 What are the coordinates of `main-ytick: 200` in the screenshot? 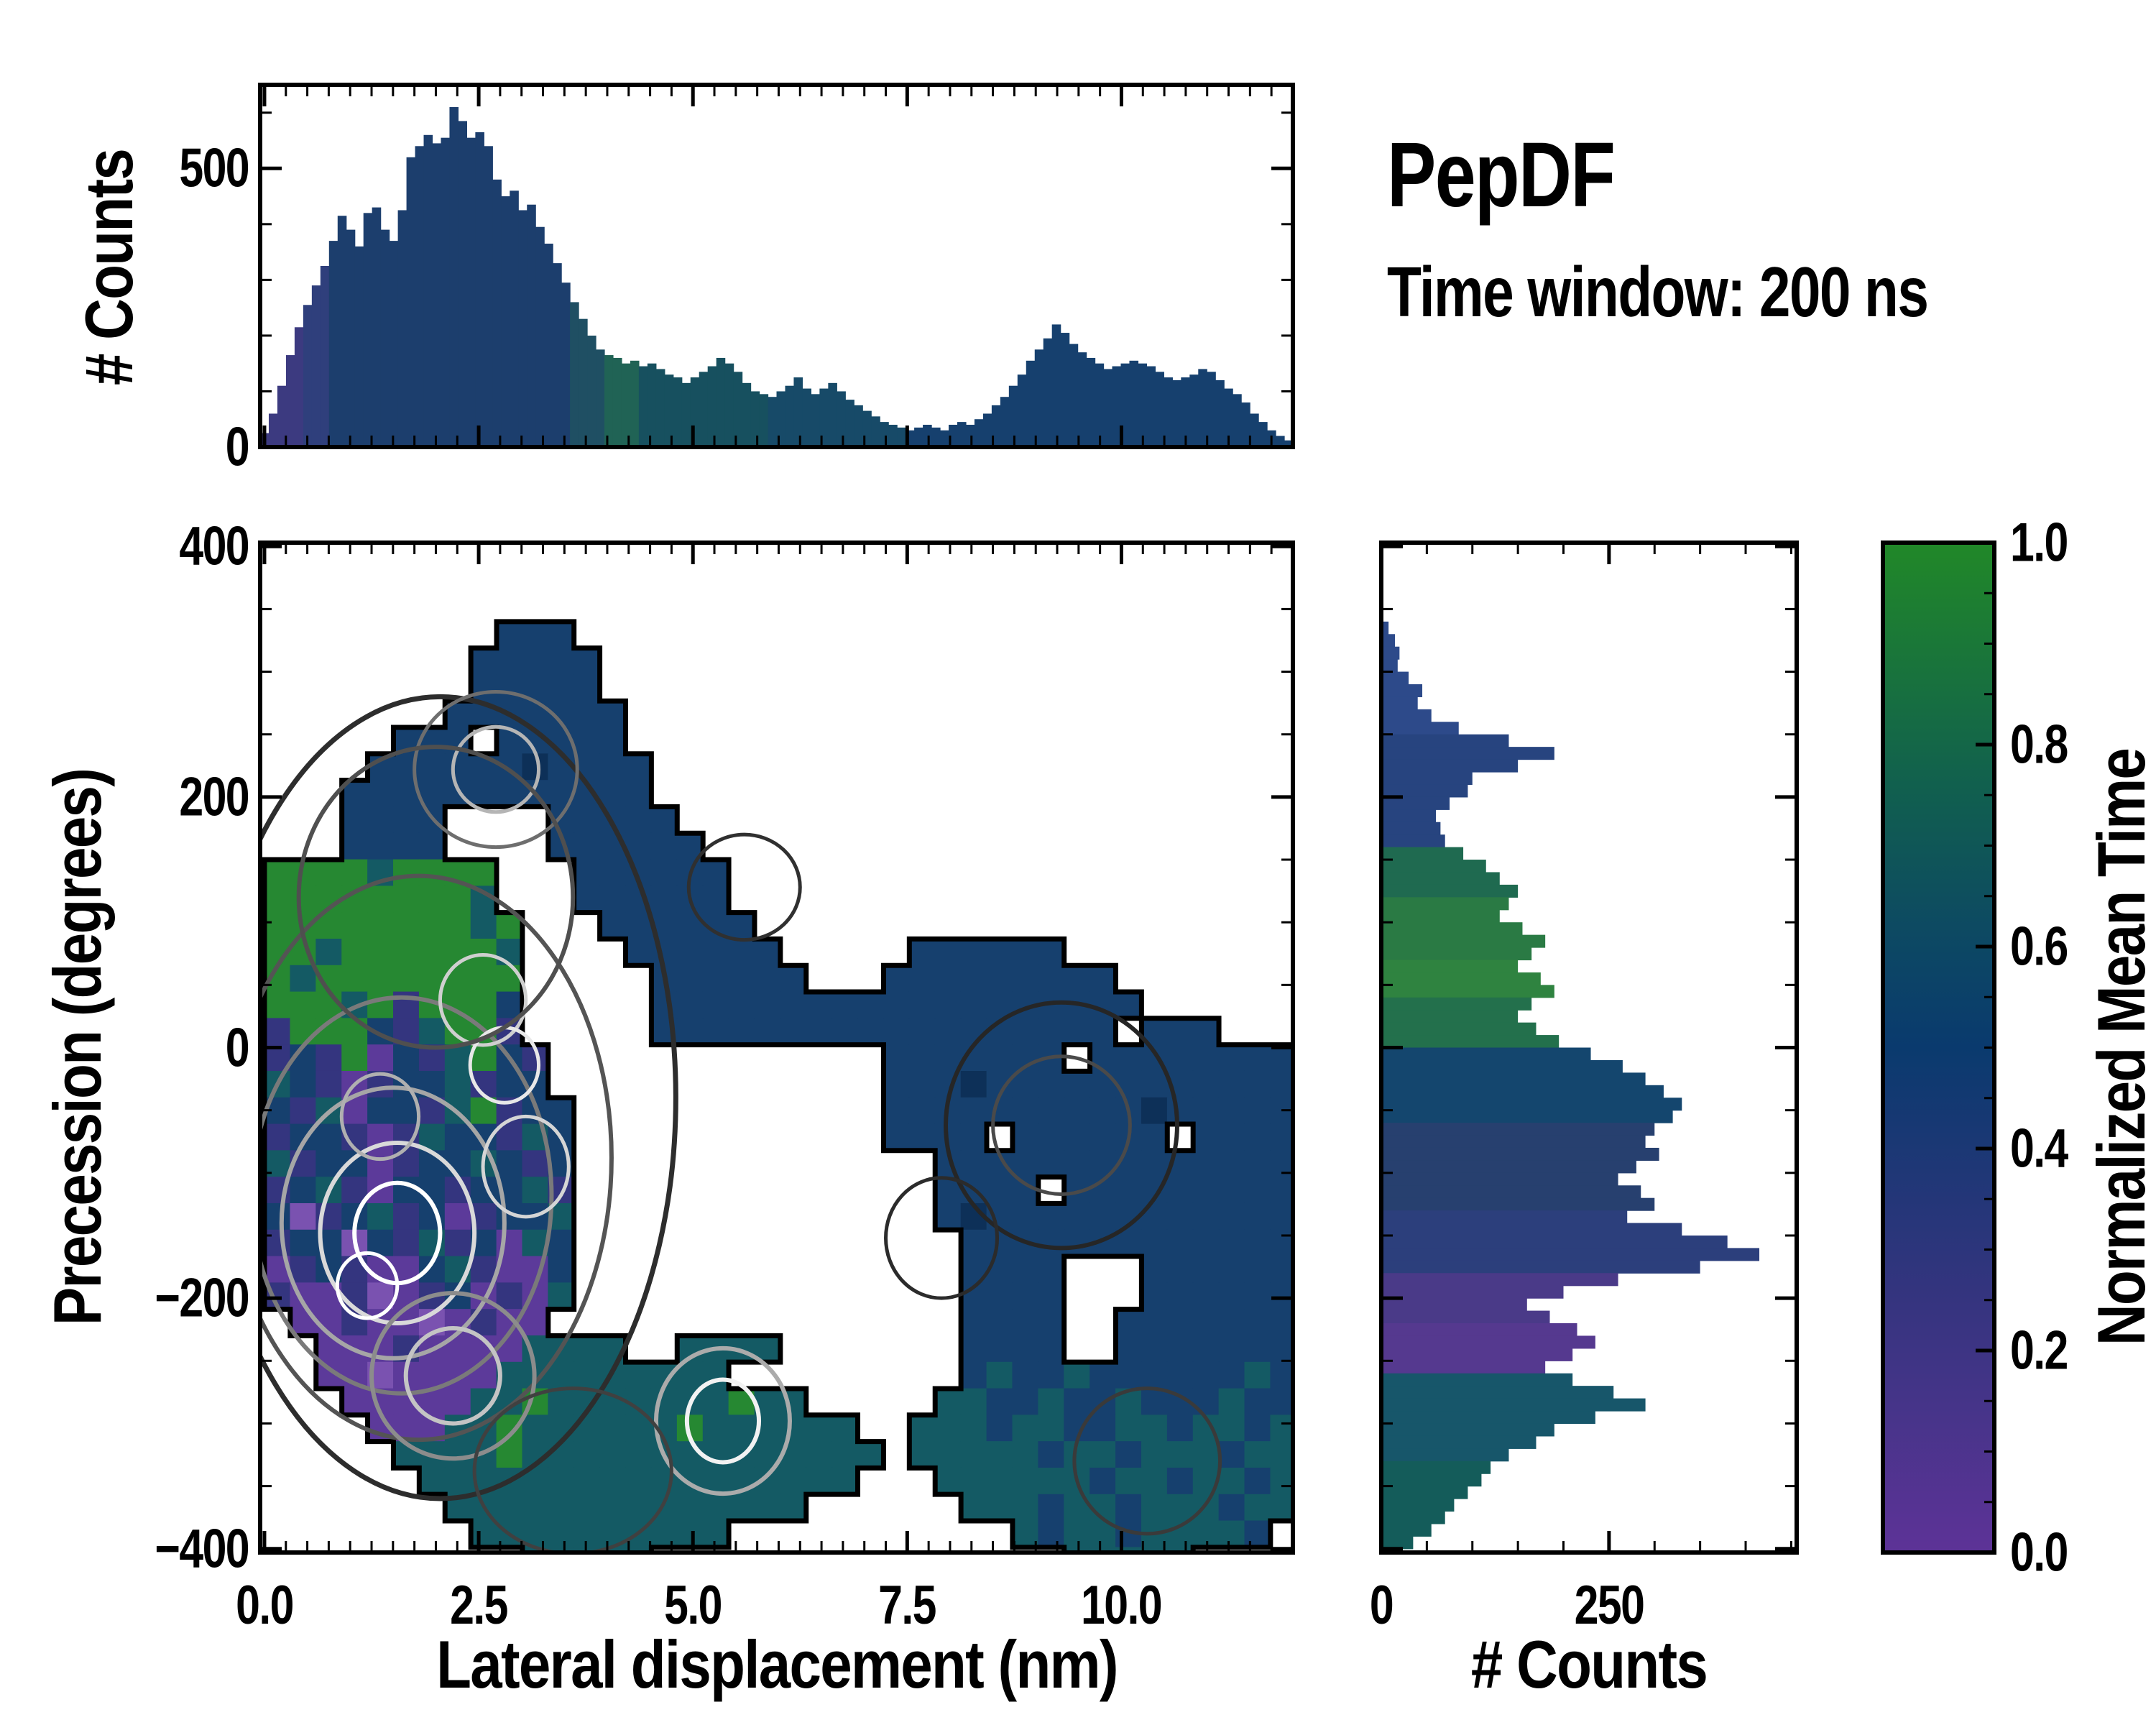 It's located at (214, 797).